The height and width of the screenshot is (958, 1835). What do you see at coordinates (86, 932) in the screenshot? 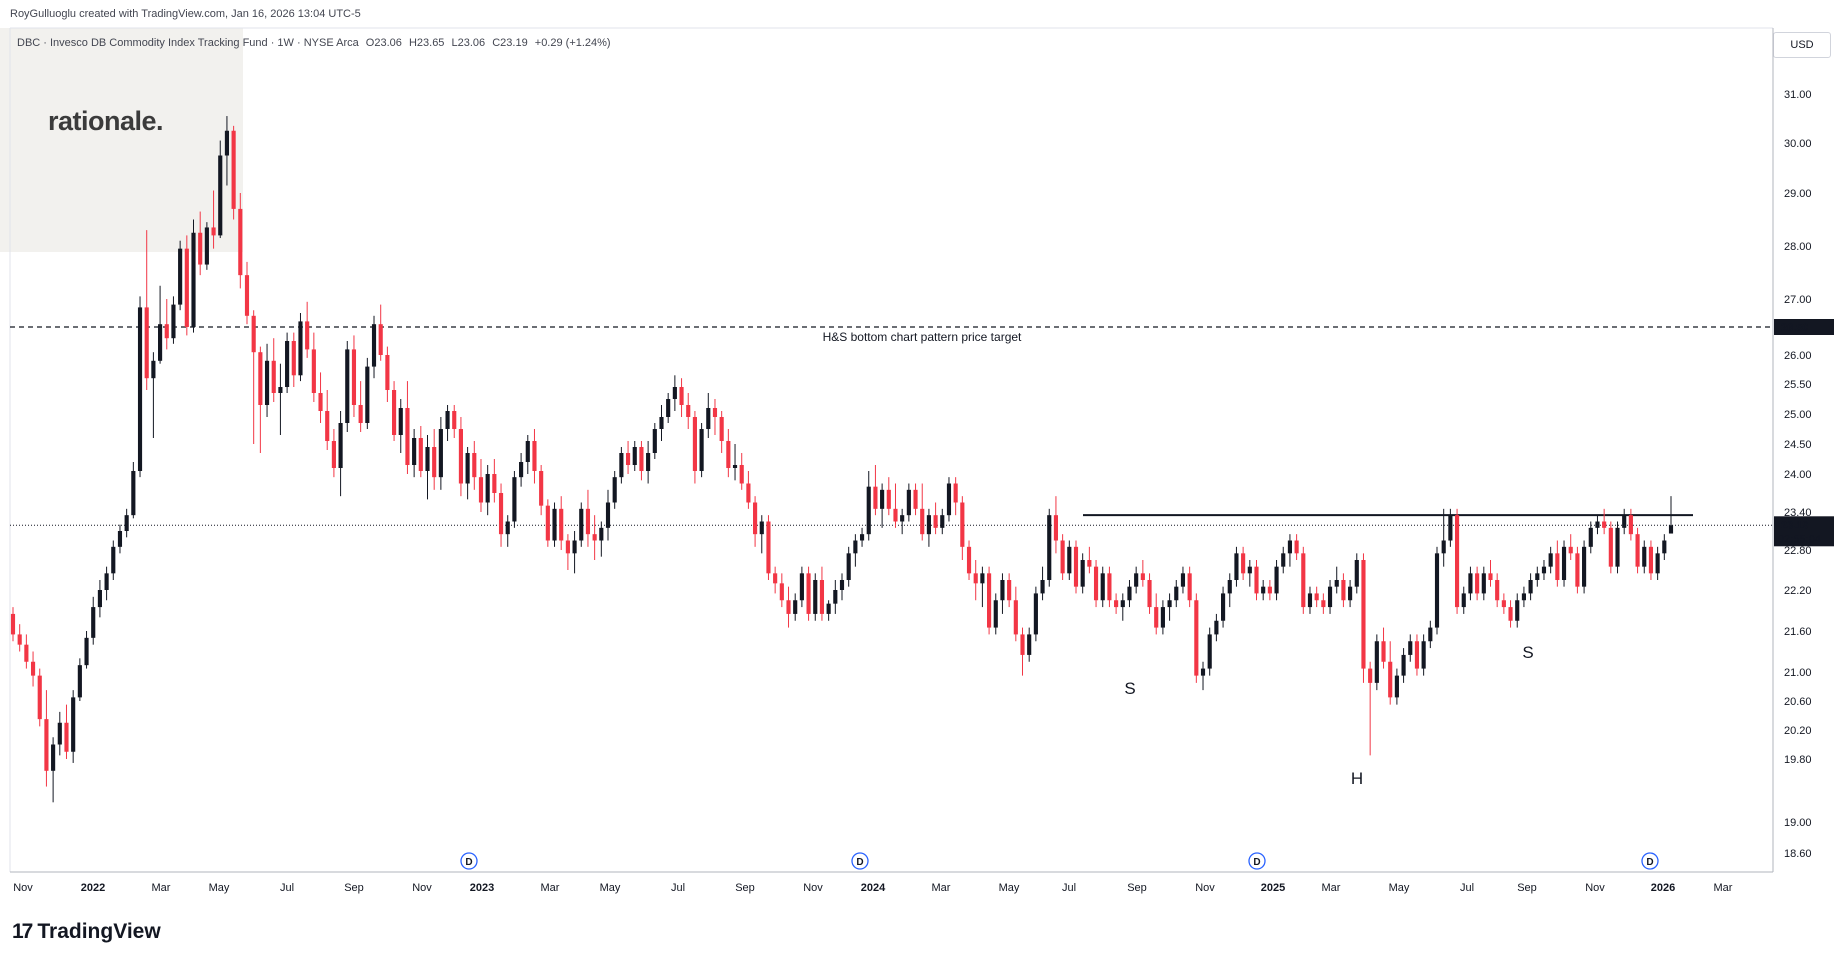
I see `tradingview-brand: 17 TradingView` at bounding box center [86, 932].